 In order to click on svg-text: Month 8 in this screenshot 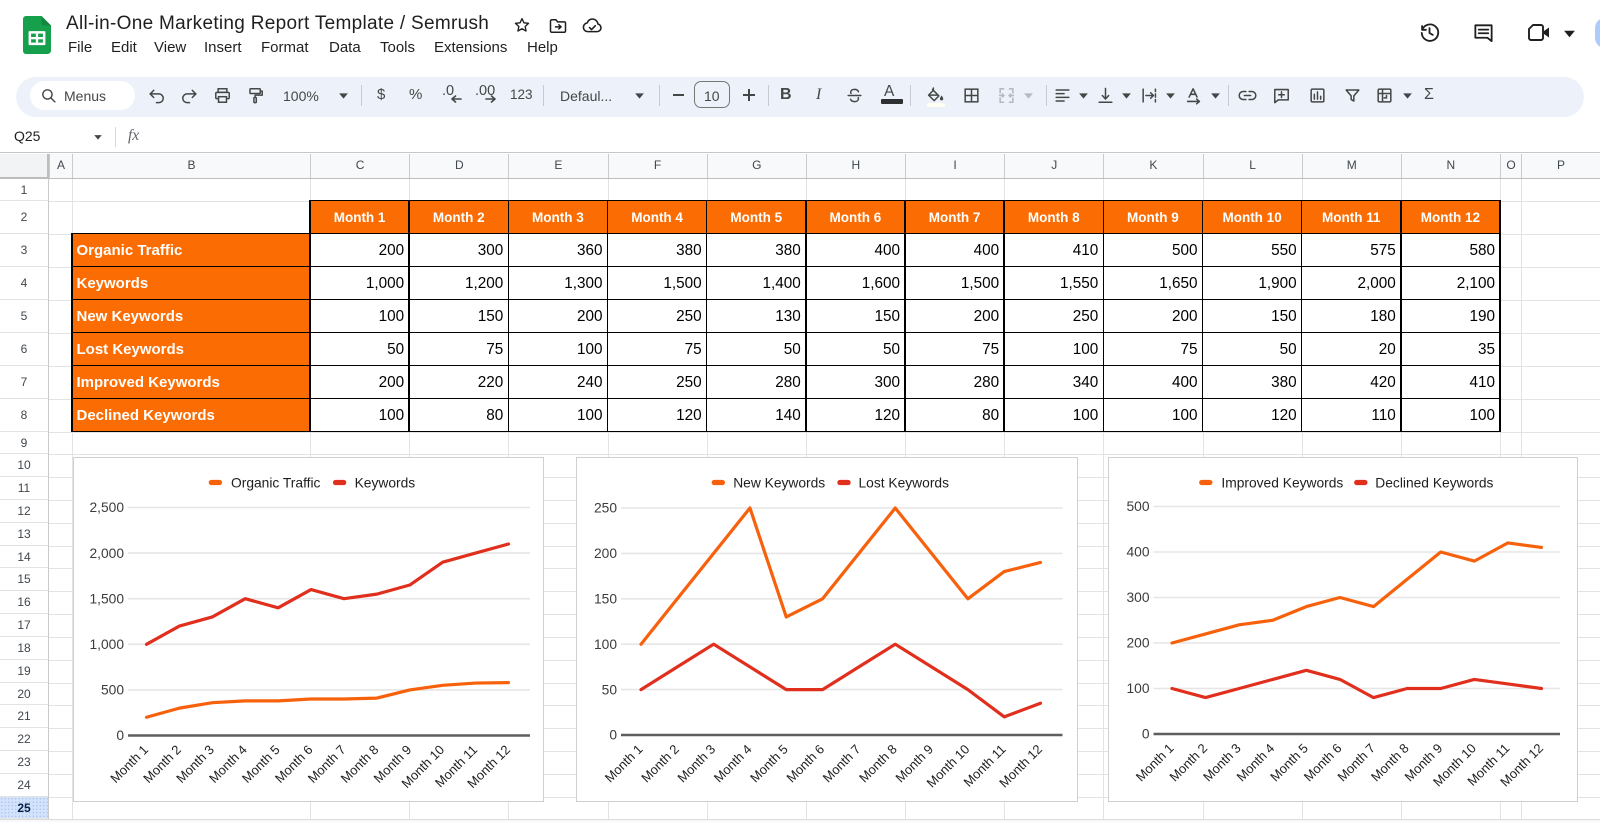, I will do `click(878, 764)`.